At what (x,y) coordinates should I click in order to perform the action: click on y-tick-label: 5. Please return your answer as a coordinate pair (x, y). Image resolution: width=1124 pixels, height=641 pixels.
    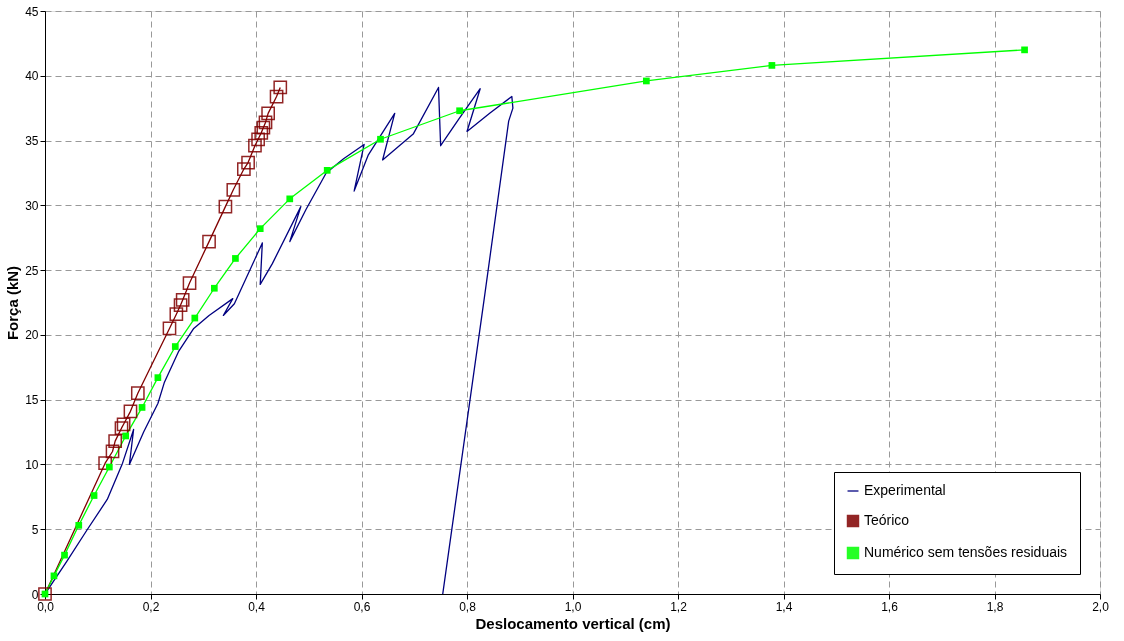
    Looking at the image, I should click on (35, 529).